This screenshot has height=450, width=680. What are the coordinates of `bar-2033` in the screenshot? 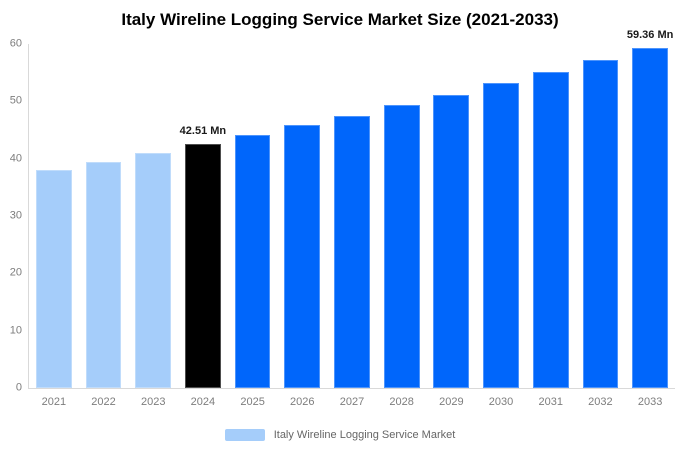 It's located at (650, 217).